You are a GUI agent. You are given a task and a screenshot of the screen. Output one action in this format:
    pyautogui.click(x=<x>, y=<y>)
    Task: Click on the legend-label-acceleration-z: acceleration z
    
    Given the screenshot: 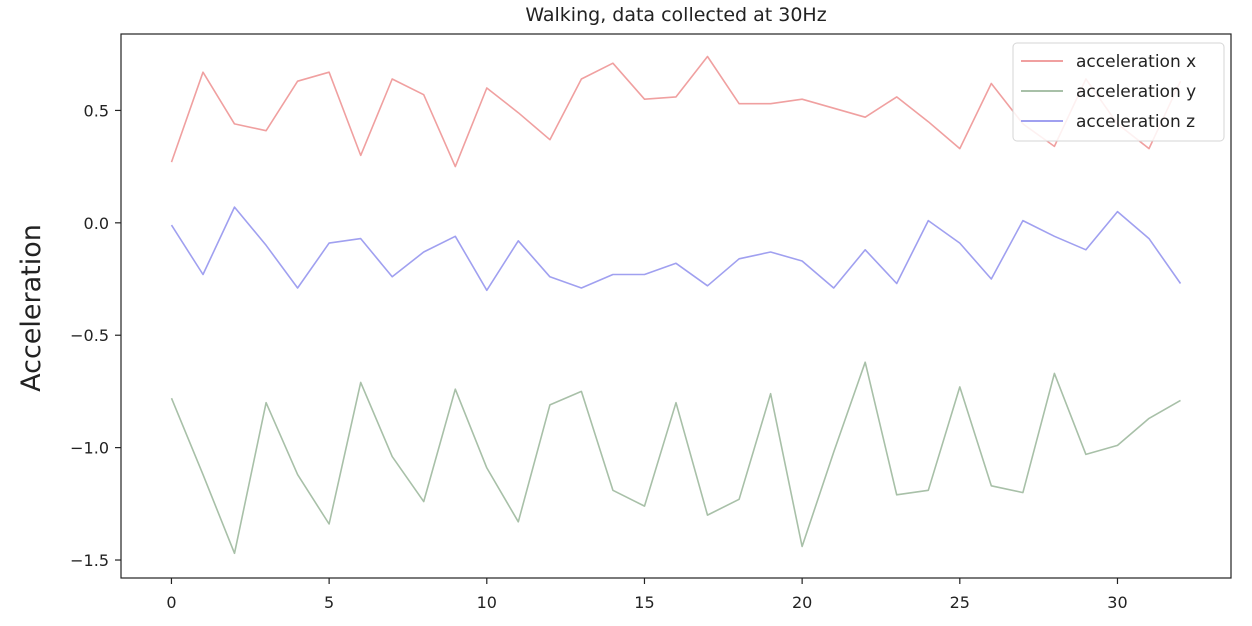 What is the action you would take?
    pyautogui.click(x=1135, y=122)
    